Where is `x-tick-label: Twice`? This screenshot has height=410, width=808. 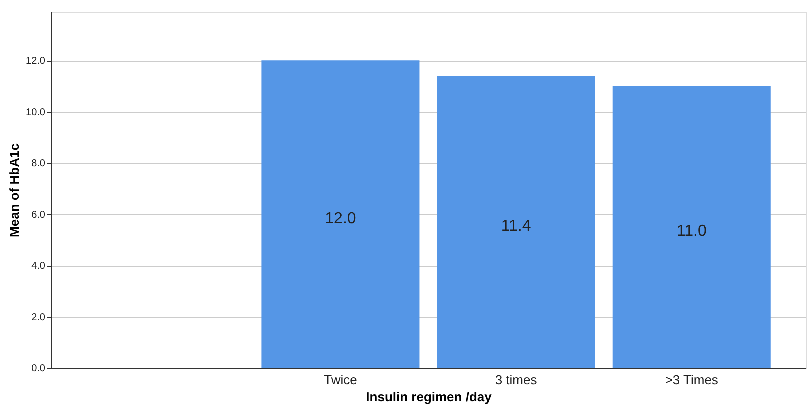
x-tick-label: Twice is located at coordinates (341, 380).